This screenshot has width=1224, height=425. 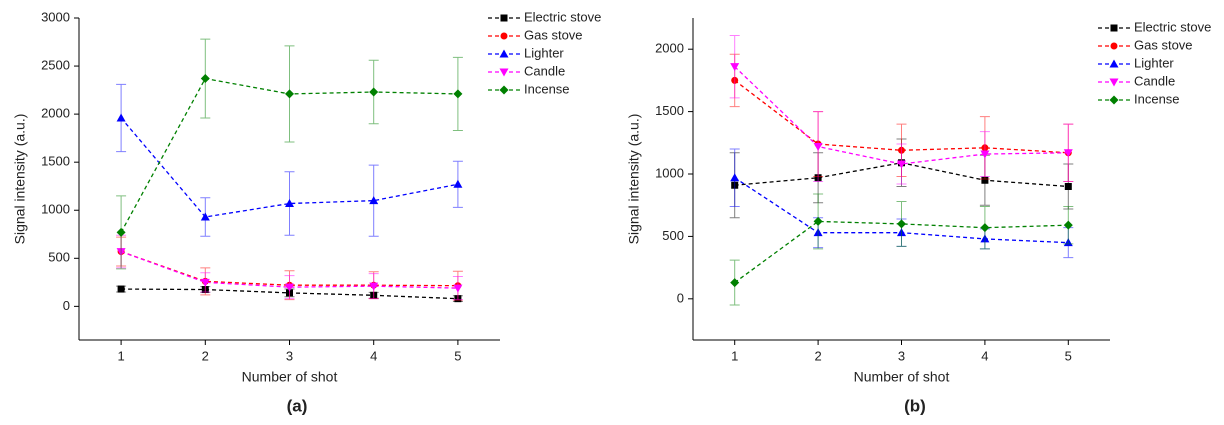 I want to click on caption: (a), so click(x=297, y=405).